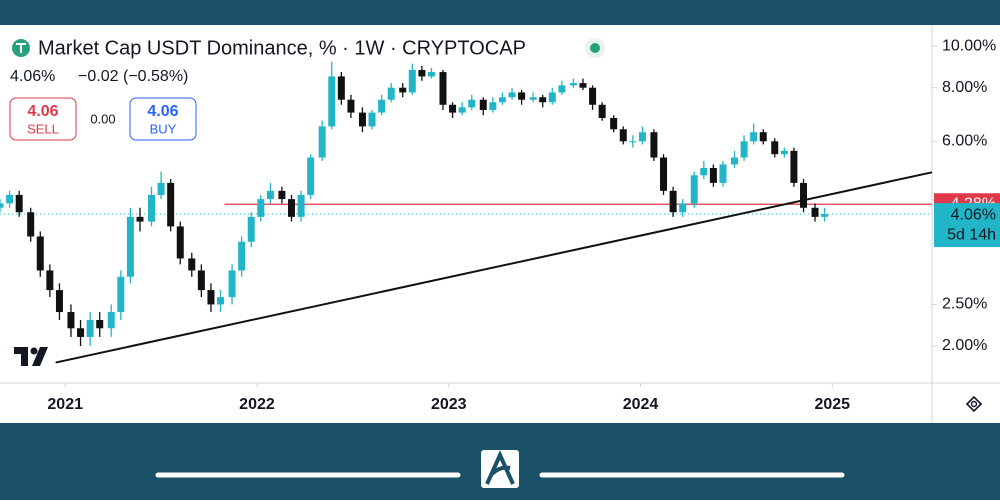 The height and width of the screenshot is (500, 1000). What do you see at coordinates (155, 76) in the screenshot?
I see `change-percent: (−0.58%)` at bounding box center [155, 76].